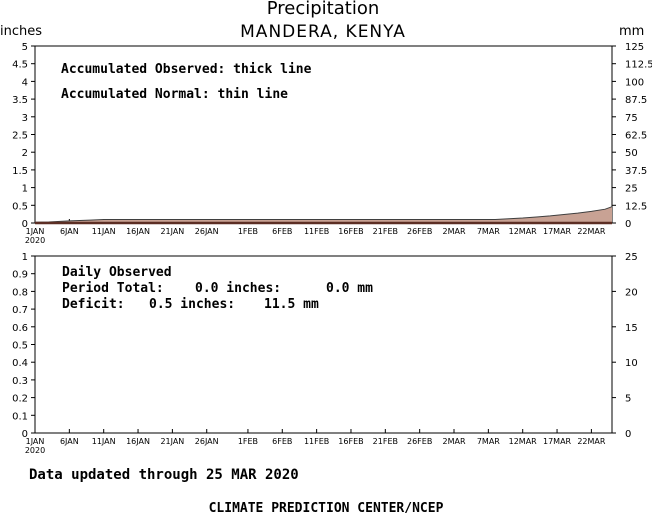  I want to click on normal-deficit-area, so click(323, 214).